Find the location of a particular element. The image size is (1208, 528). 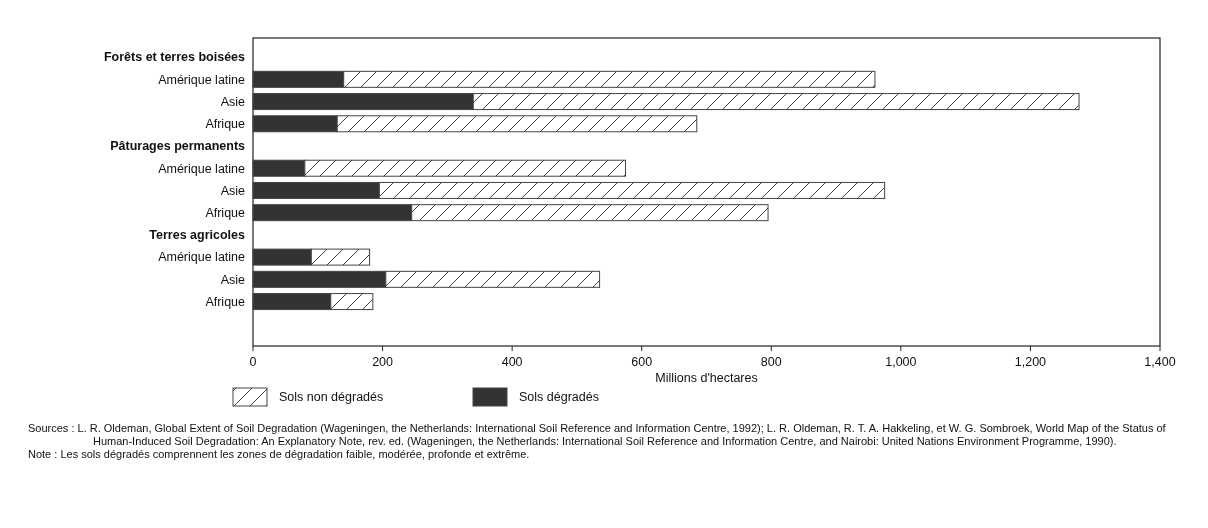

x-tick-label: 200 is located at coordinates (383, 362).